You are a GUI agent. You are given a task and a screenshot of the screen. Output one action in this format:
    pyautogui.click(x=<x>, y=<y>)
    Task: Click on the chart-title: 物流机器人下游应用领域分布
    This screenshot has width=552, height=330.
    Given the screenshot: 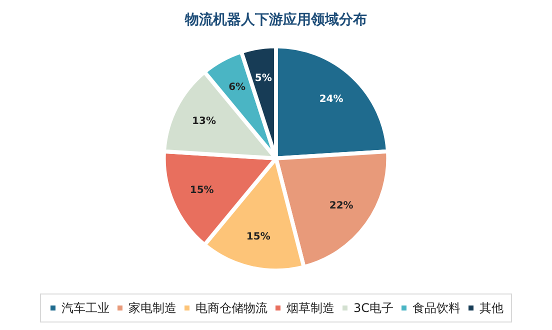 What is the action you would take?
    pyautogui.click(x=275, y=19)
    